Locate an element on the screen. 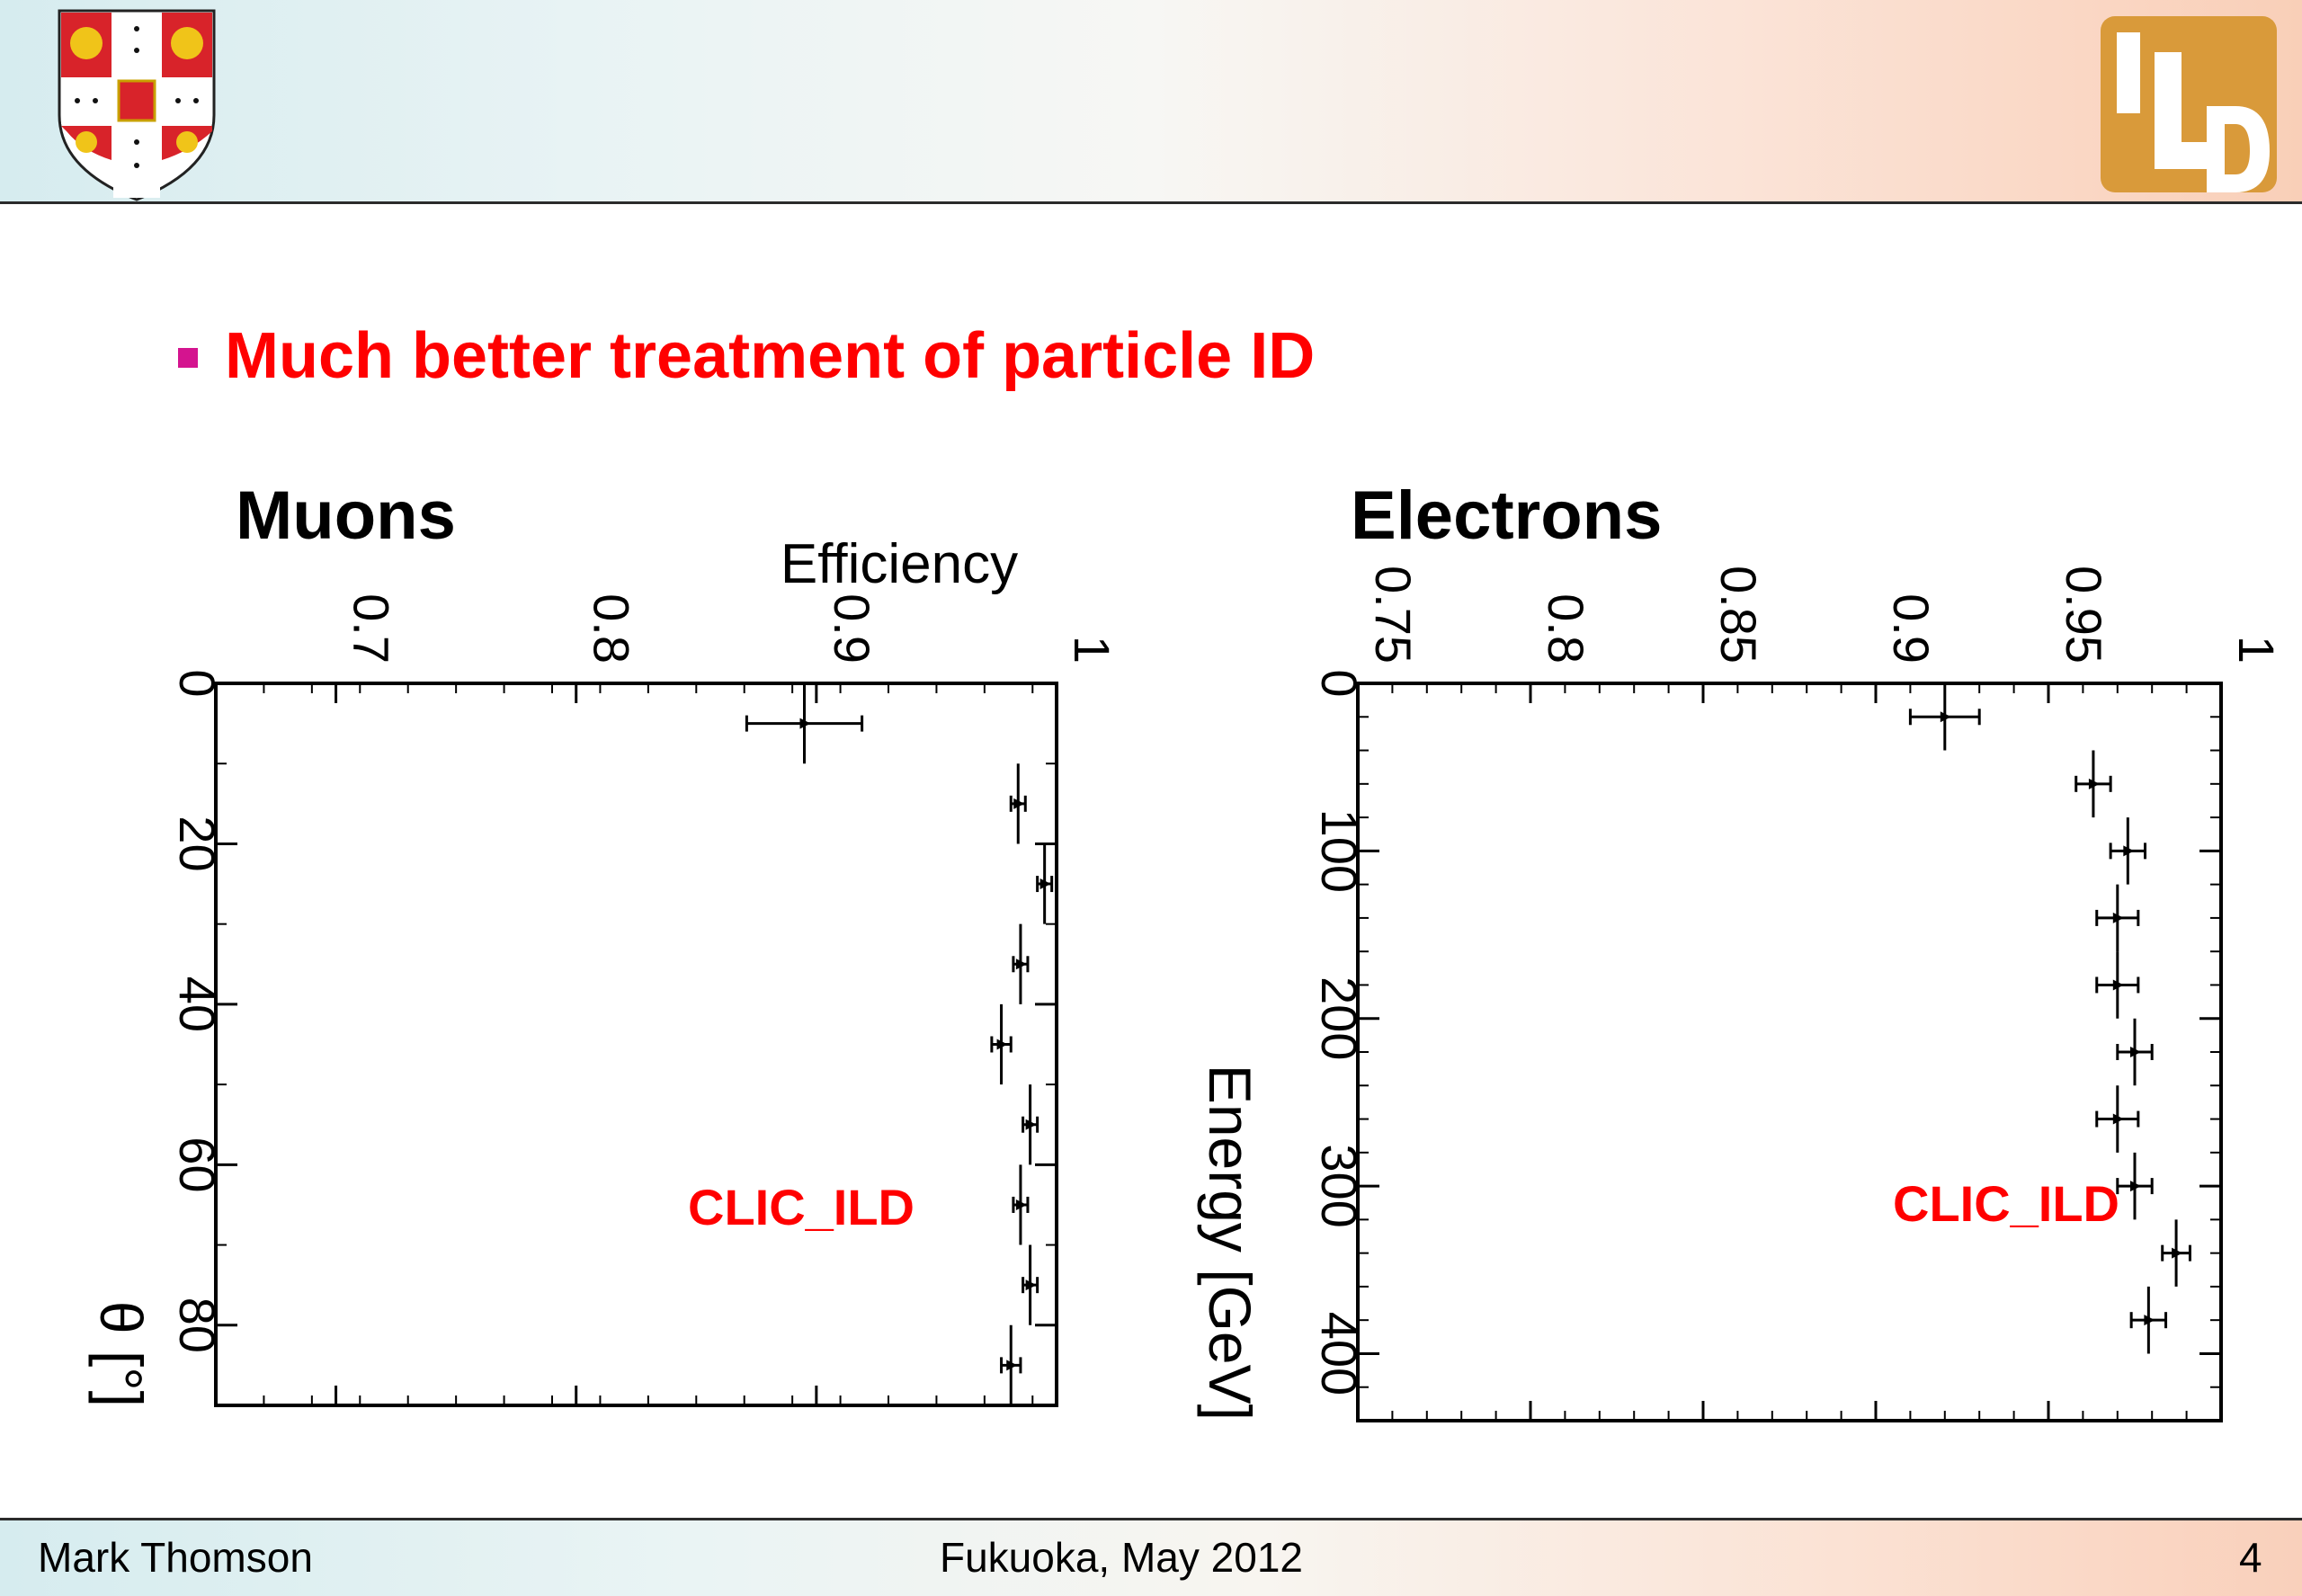 This screenshot has width=2302, height=1596. slide-footer is located at coordinates (1151, 1557).